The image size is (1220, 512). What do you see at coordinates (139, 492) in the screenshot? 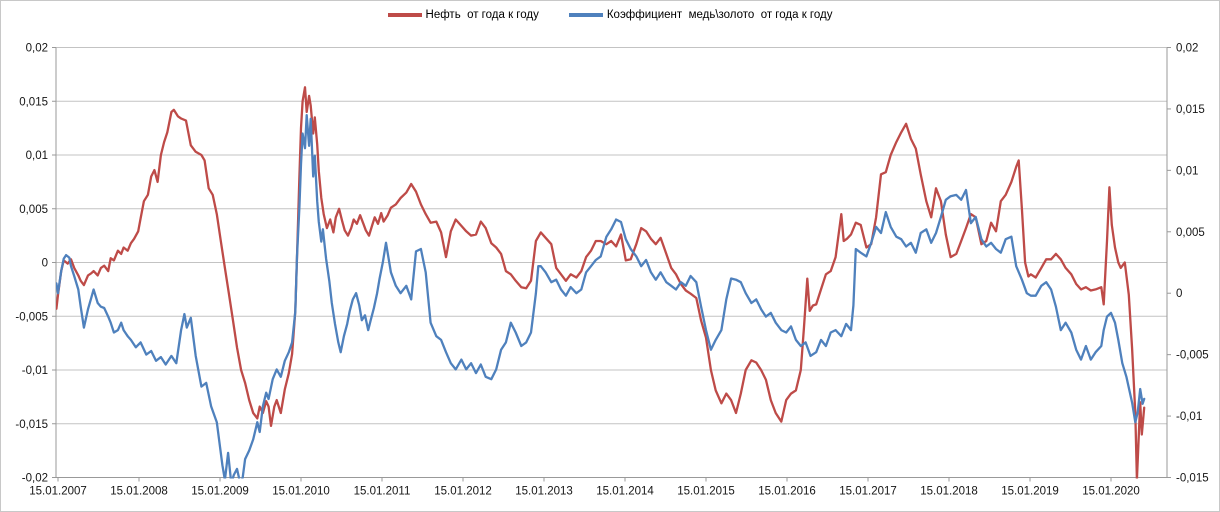
I see `x-axis-label: 15.01.2008` at bounding box center [139, 492].